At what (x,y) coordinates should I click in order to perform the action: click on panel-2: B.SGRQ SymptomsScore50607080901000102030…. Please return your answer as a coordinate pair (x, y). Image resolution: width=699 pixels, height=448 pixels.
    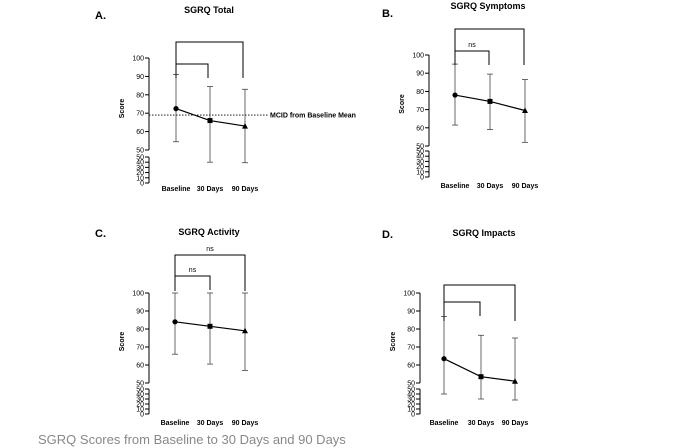
    Looking at the image, I should click on (460, 95).